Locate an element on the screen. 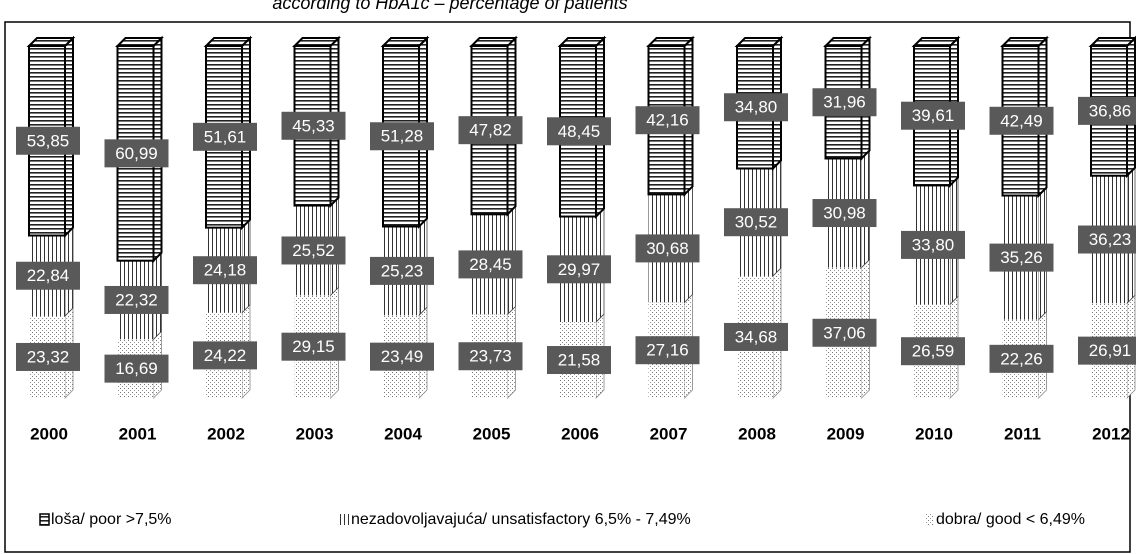 The image size is (1136, 554). value-label: 30,52 is located at coordinates (756, 222).